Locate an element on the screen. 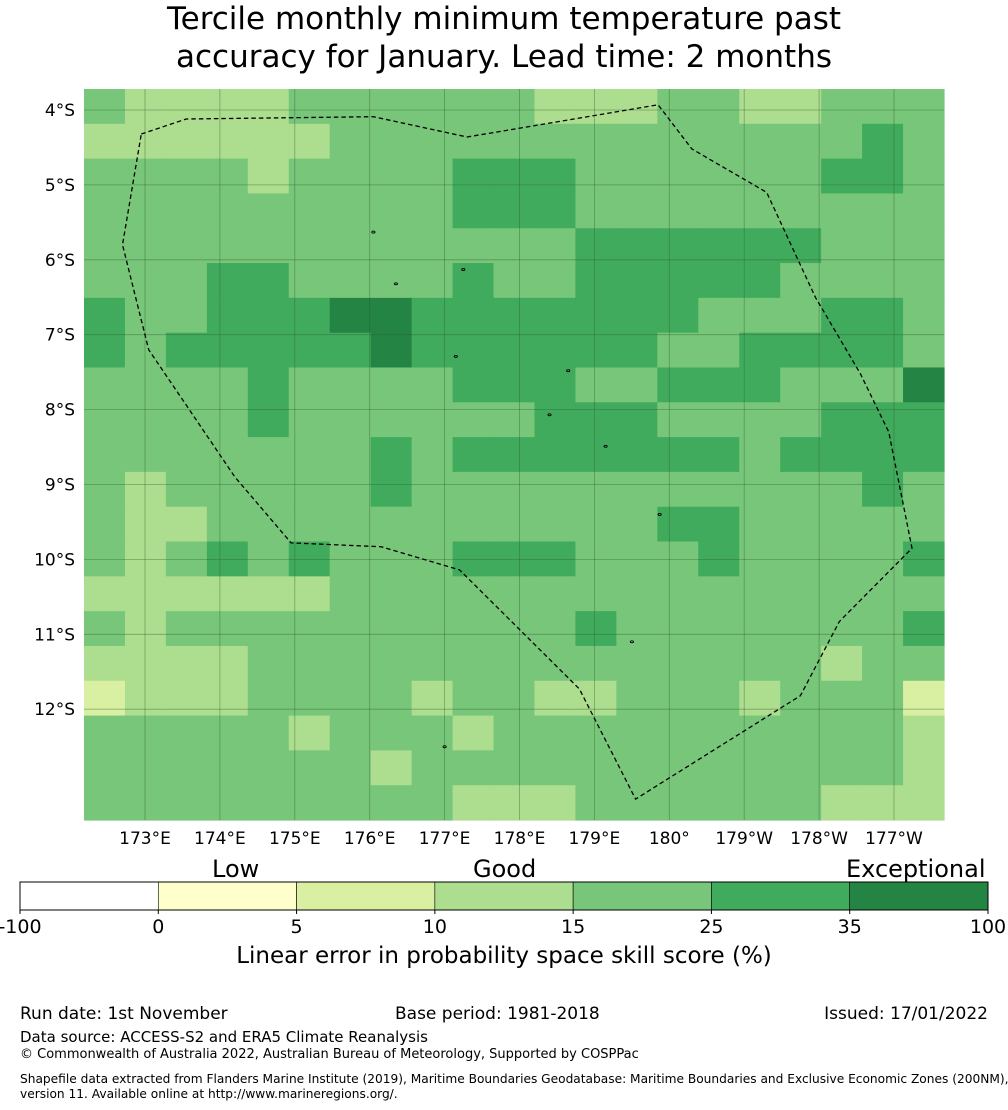 This screenshot has height=1110, width=1008. colorbar-tick-label: 10 is located at coordinates (435, 927).